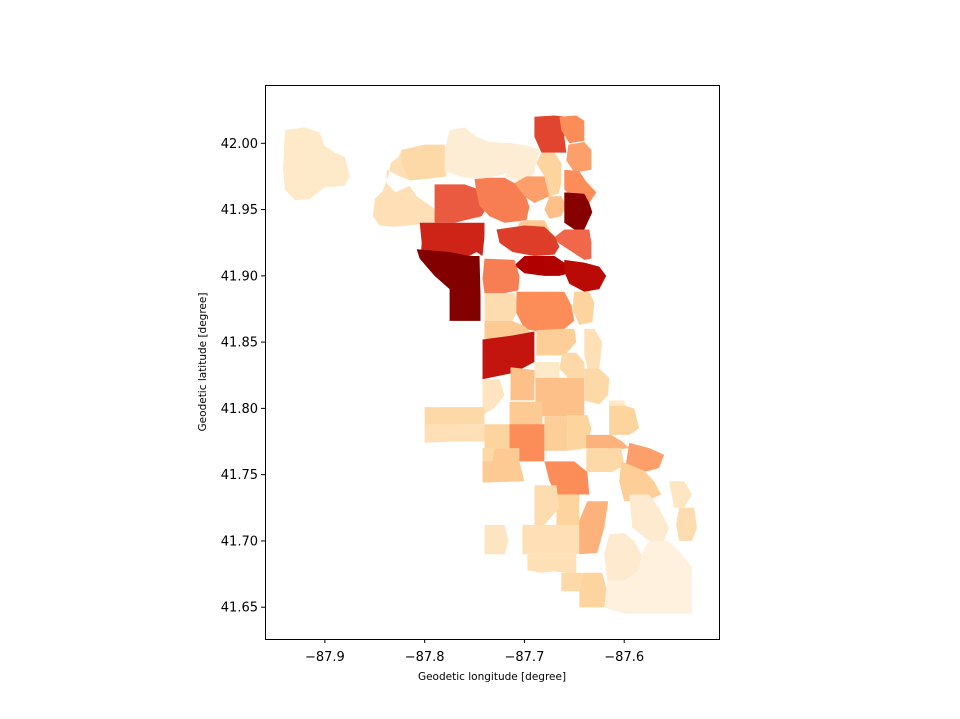 This screenshot has height=719, width=960. What do you see at coordinates (462, 203) in the screenshot?
I see `region-r06` at bounding box center [462, 203].